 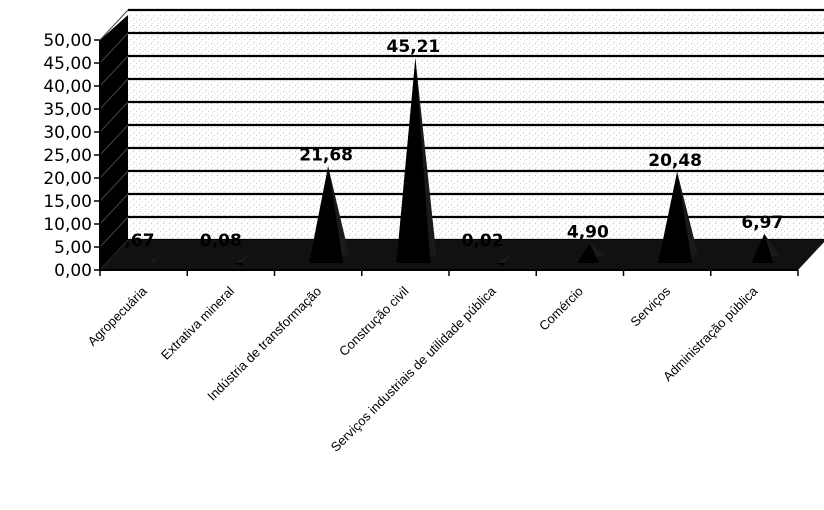 I want to click on data-label: 20,48, so click(x=675, y=161).